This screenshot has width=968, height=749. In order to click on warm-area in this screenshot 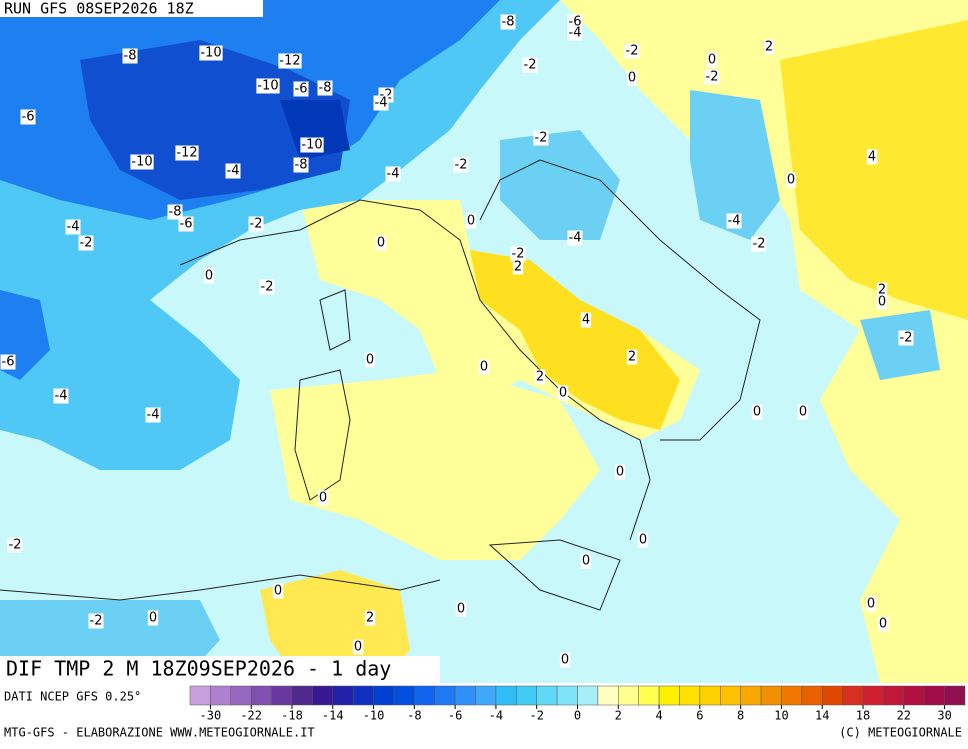, I will do `click(575, 340)`.